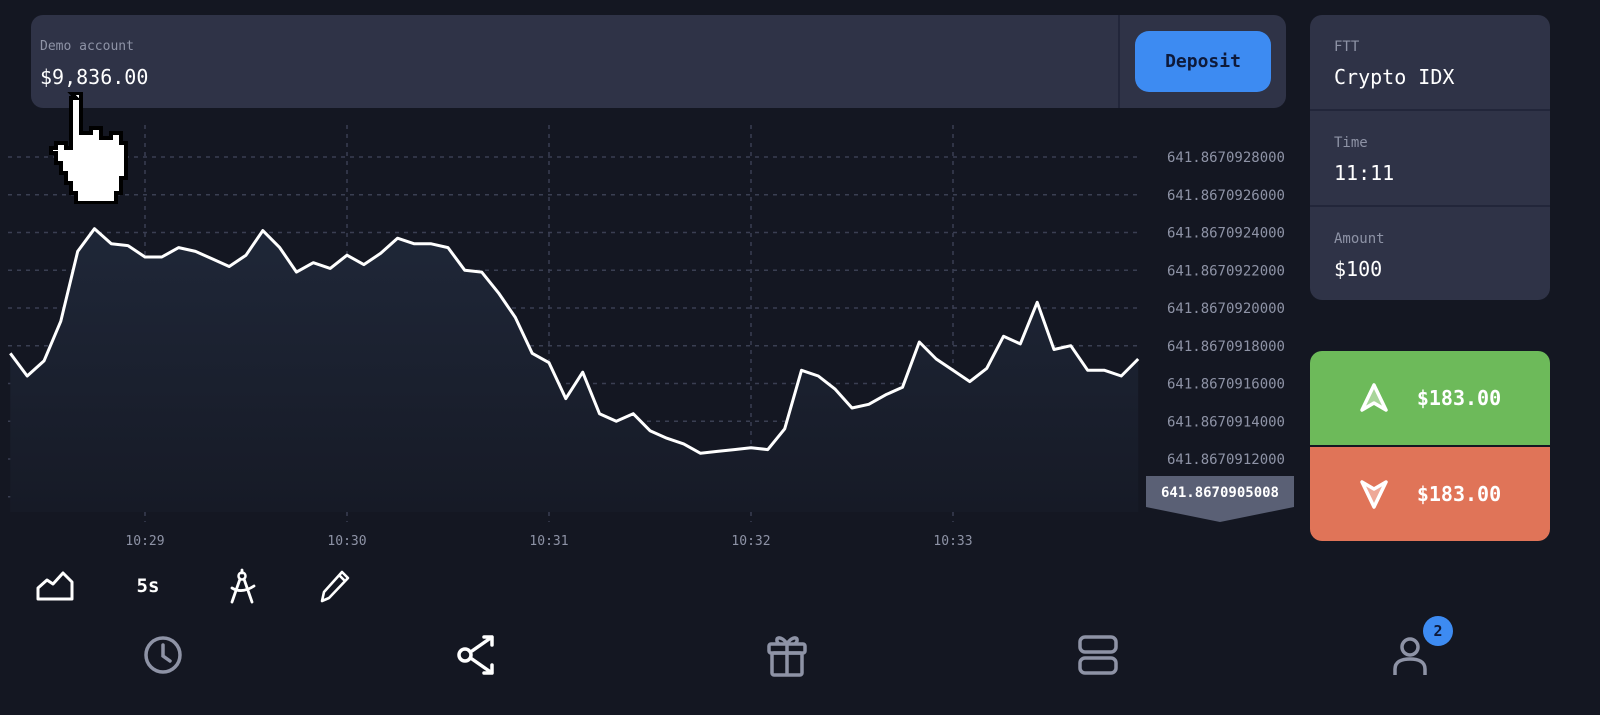  I want to click on time-label: Time, so click(1351, 143).